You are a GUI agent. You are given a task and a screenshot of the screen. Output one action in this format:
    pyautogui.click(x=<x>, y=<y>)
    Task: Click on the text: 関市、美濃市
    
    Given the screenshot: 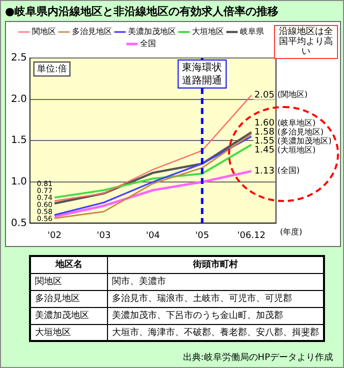 What is the action you would take?
    pyautogui.click(x=216, y=281)
    